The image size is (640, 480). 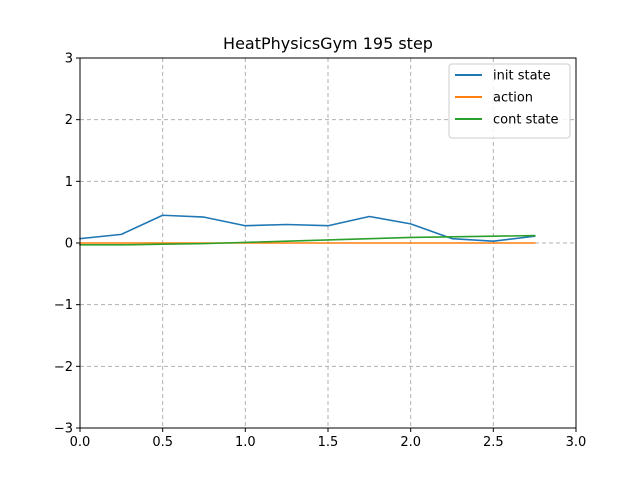 I want to click on chart-title: HeatPhysicsGym 195 step, so click(x=328, y=43).